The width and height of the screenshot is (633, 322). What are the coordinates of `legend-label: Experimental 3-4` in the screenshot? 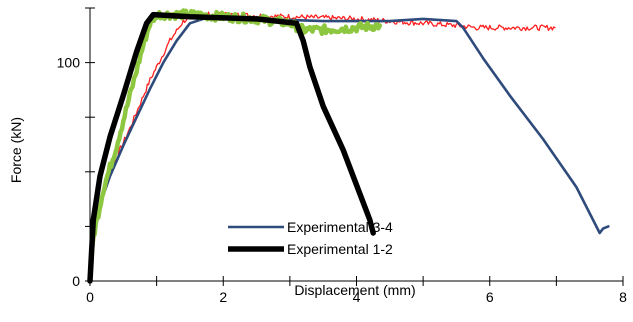 It's located at (340, 227).